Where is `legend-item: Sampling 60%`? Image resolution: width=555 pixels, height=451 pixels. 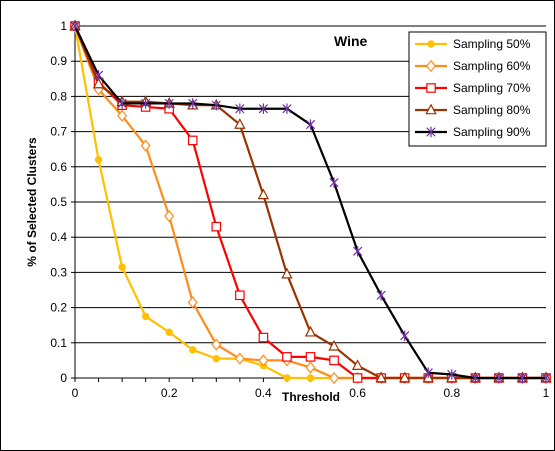
legend-item: Sampling 60% is located at coordinates (473, 66).